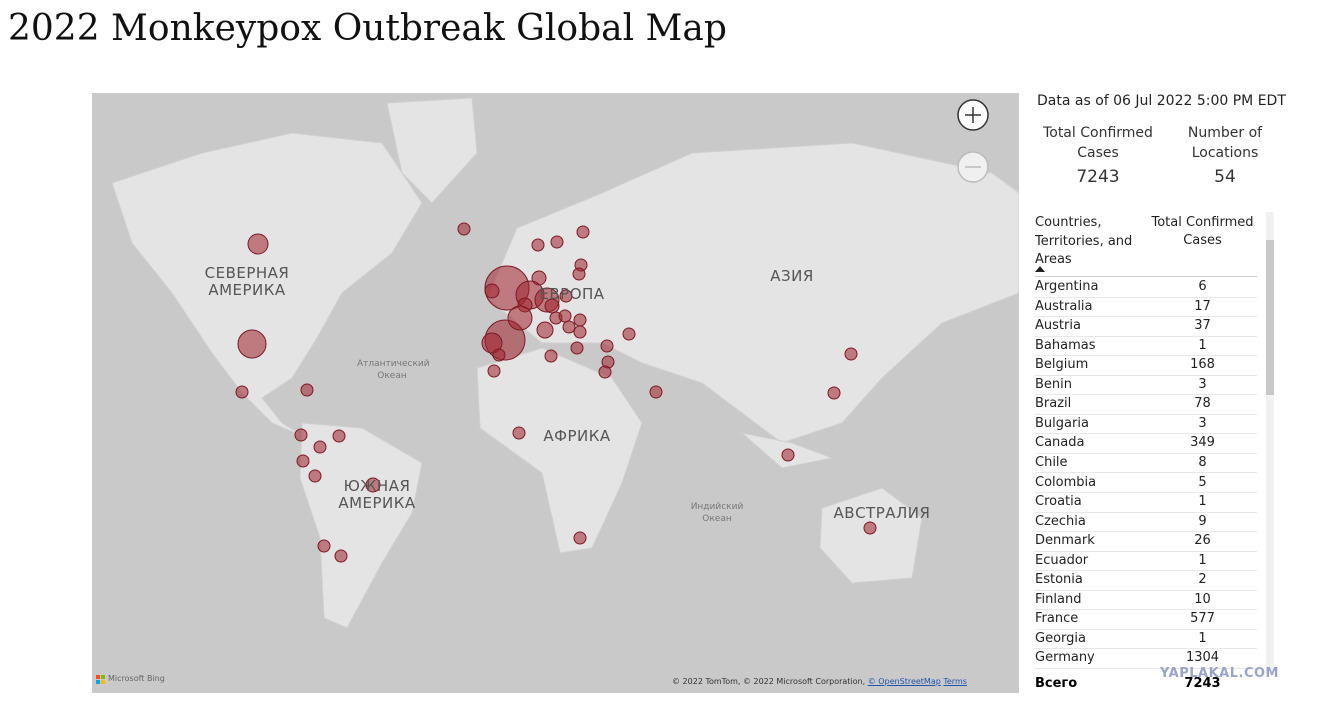 Image resolution: width=1323 pixels, height=704 pixels. Describe the element at coordinates (1270, 443) in the screenshot. I see `scrollbar` at that location.